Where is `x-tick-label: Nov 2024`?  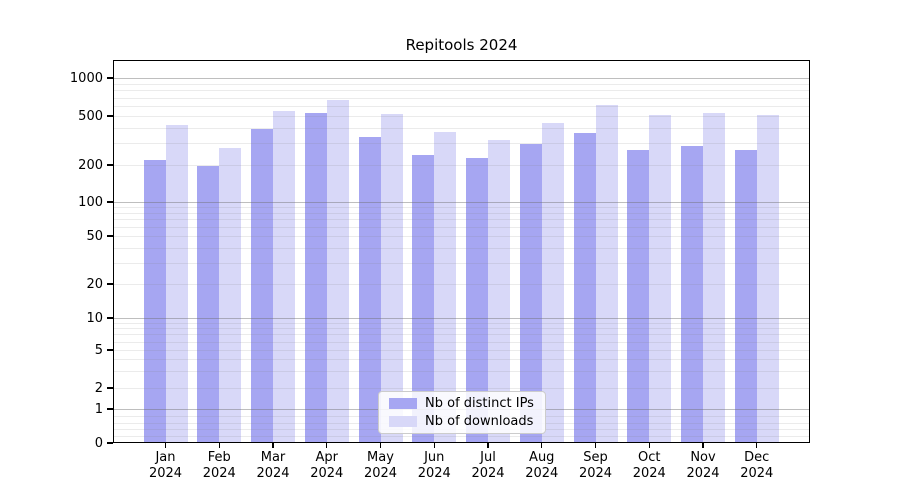 x-tick-label: Nov 2024 is located at coordinates (703, 465).